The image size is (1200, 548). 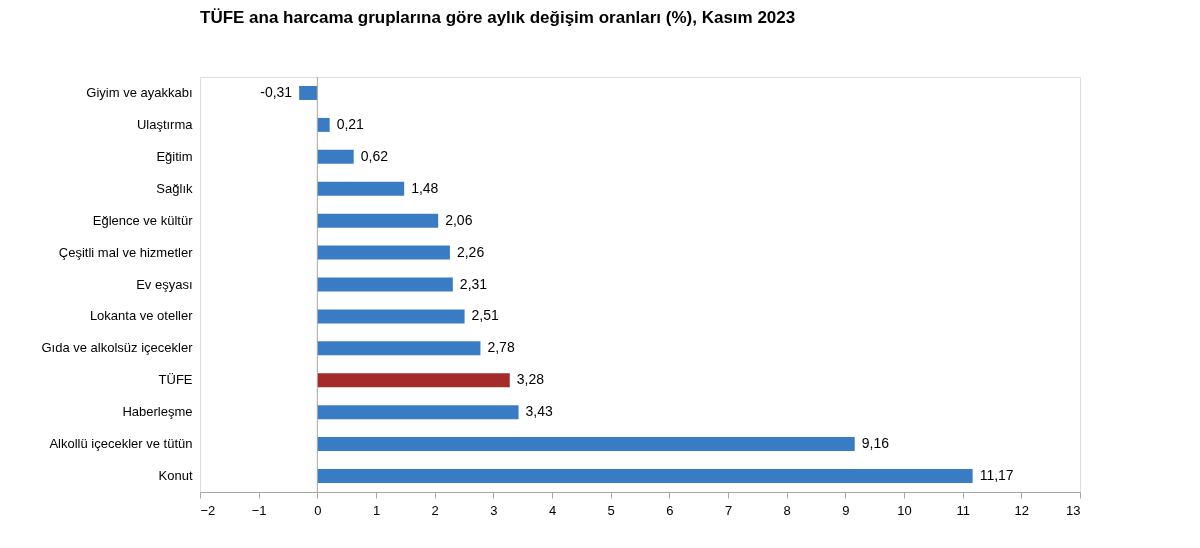 What do you see at coordinates (350, 123) in the screenshot?
I see `data-label: 0,21` at bounding box center [350, 123].